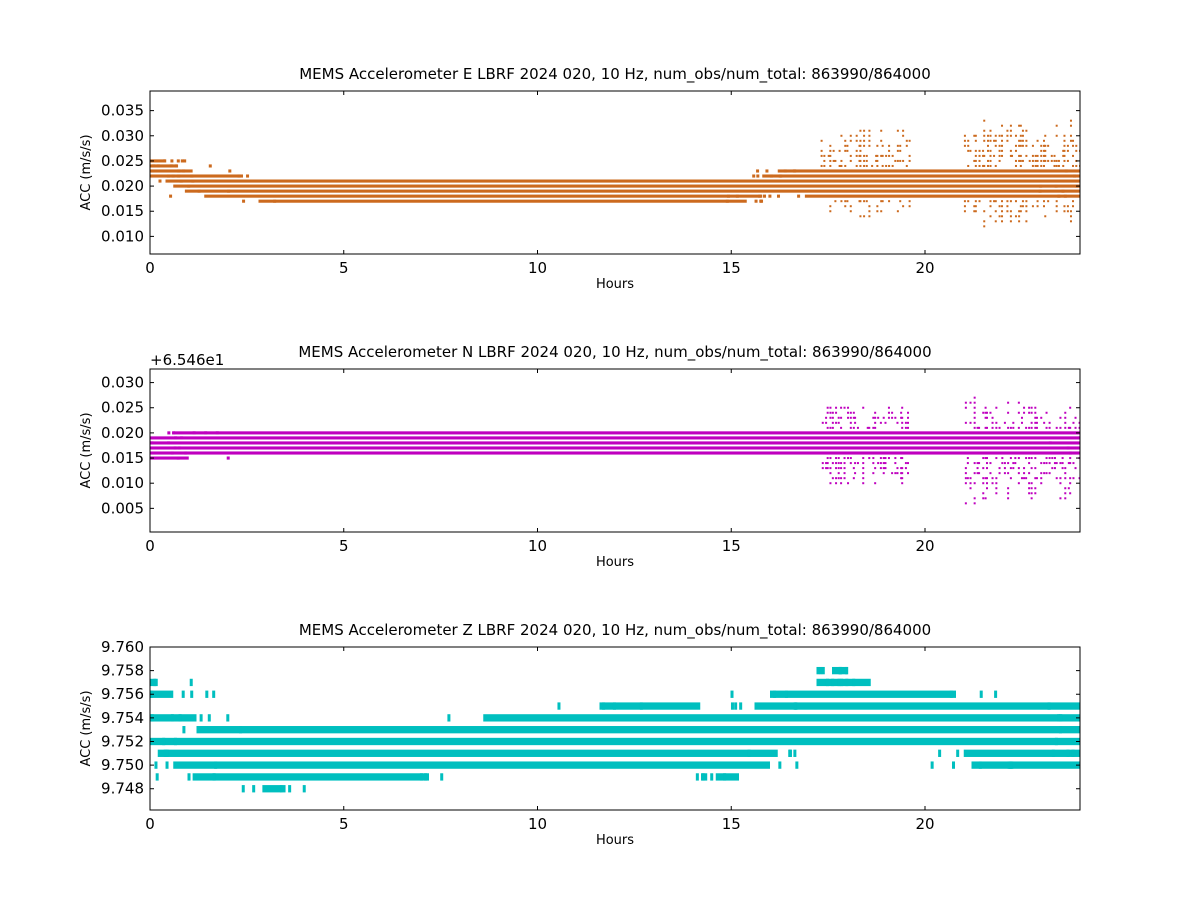 This screenshot has width=1200, height=900. I want to click on x-axis-label: Hours, so click(615, 562).